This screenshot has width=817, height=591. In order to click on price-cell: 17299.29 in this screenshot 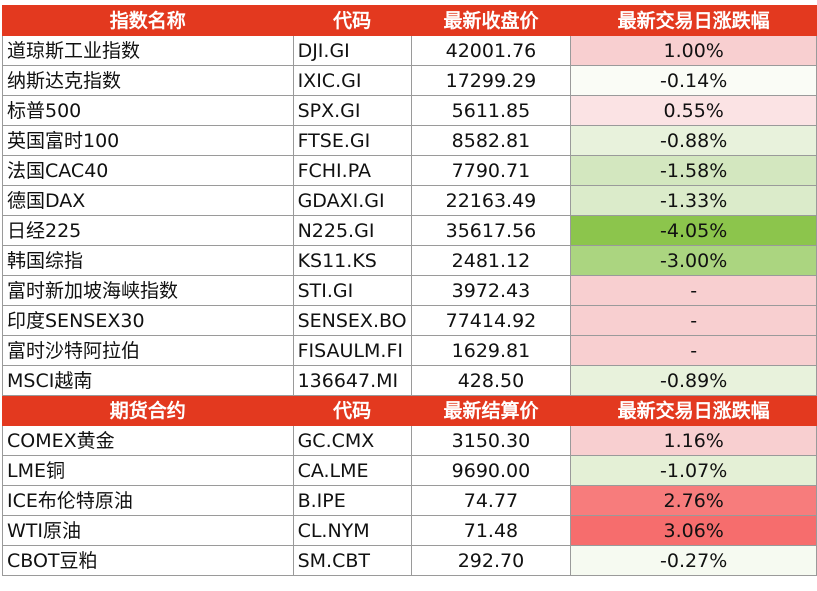, I will do `click(491, 80)`.